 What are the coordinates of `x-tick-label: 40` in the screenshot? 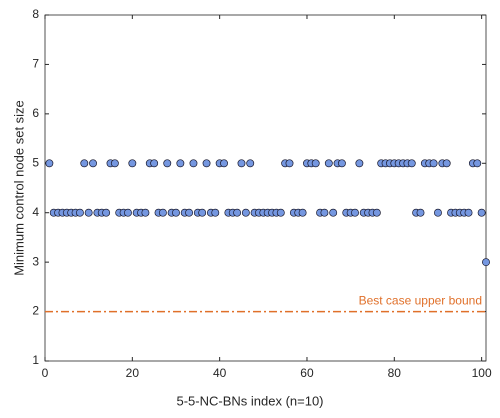 It's located at (220, 373).